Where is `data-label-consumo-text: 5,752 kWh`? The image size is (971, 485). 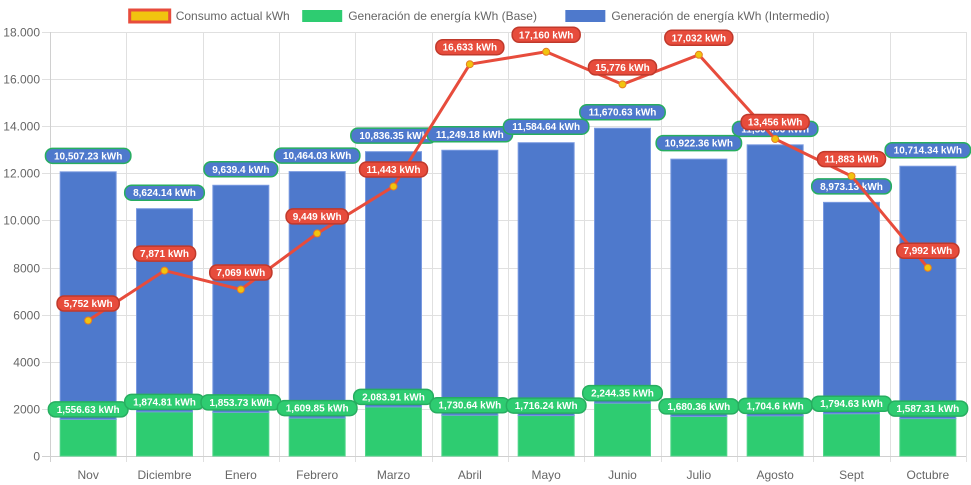 data-label-consumo-text: 5,752 kWh is located at coordinates (88, 304).